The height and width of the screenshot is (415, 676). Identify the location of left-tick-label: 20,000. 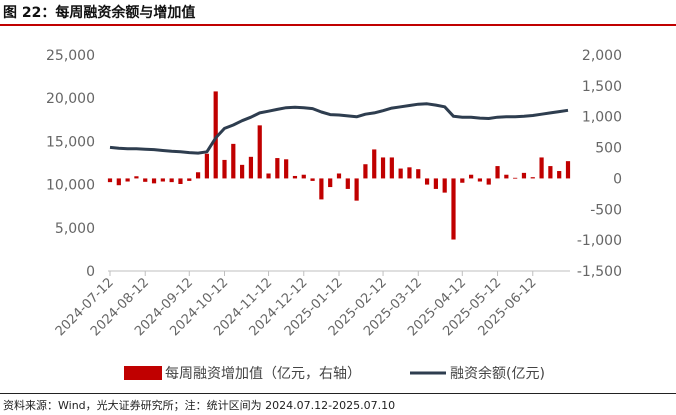
(70, 99).